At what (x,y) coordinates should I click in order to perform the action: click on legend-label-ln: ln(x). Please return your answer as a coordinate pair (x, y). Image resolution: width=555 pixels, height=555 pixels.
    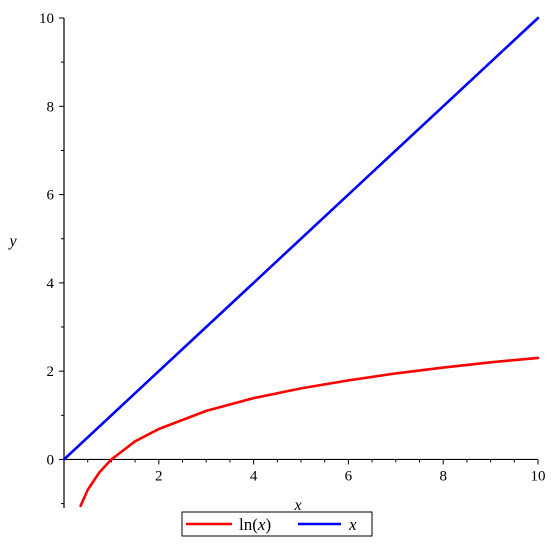
    Looking at the image, I should click on (255, 524).